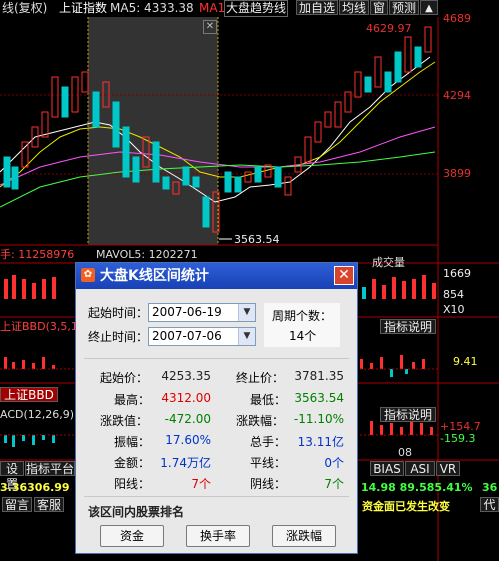  I want to click on rank-turnover-button: 换手率, so click(218, 536).